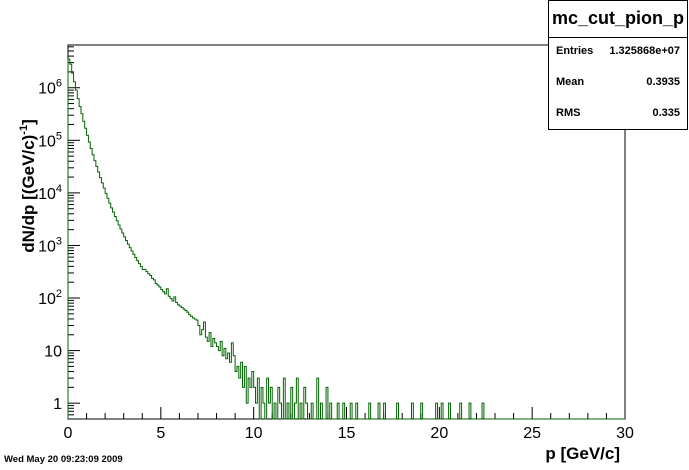 This screenshot has height=470, width=689. What do you see at coordinates (663, 82) in the screenshot?
I see `mean-value: 0.3935` at bounding box center [663, 82].